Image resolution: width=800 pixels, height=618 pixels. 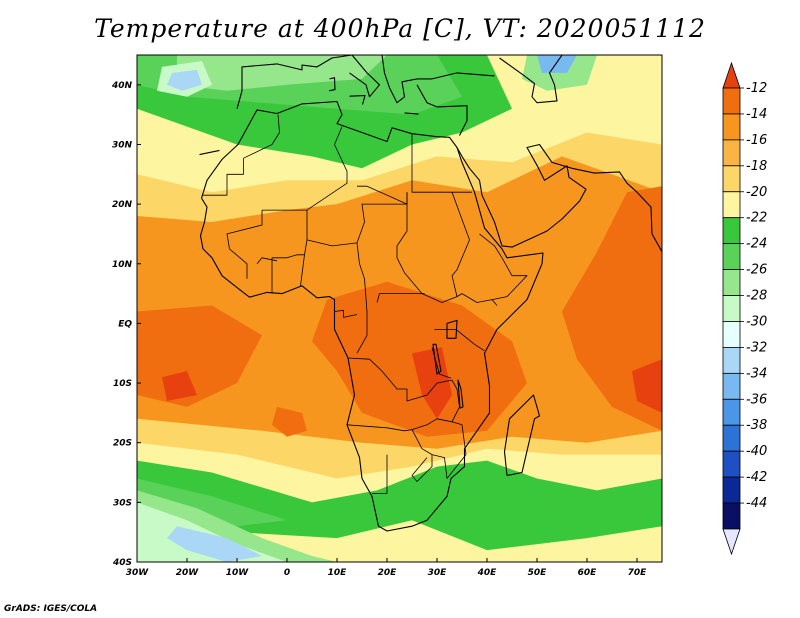 I want to click on colorbar-label: -36, so click(x=756, y=399).